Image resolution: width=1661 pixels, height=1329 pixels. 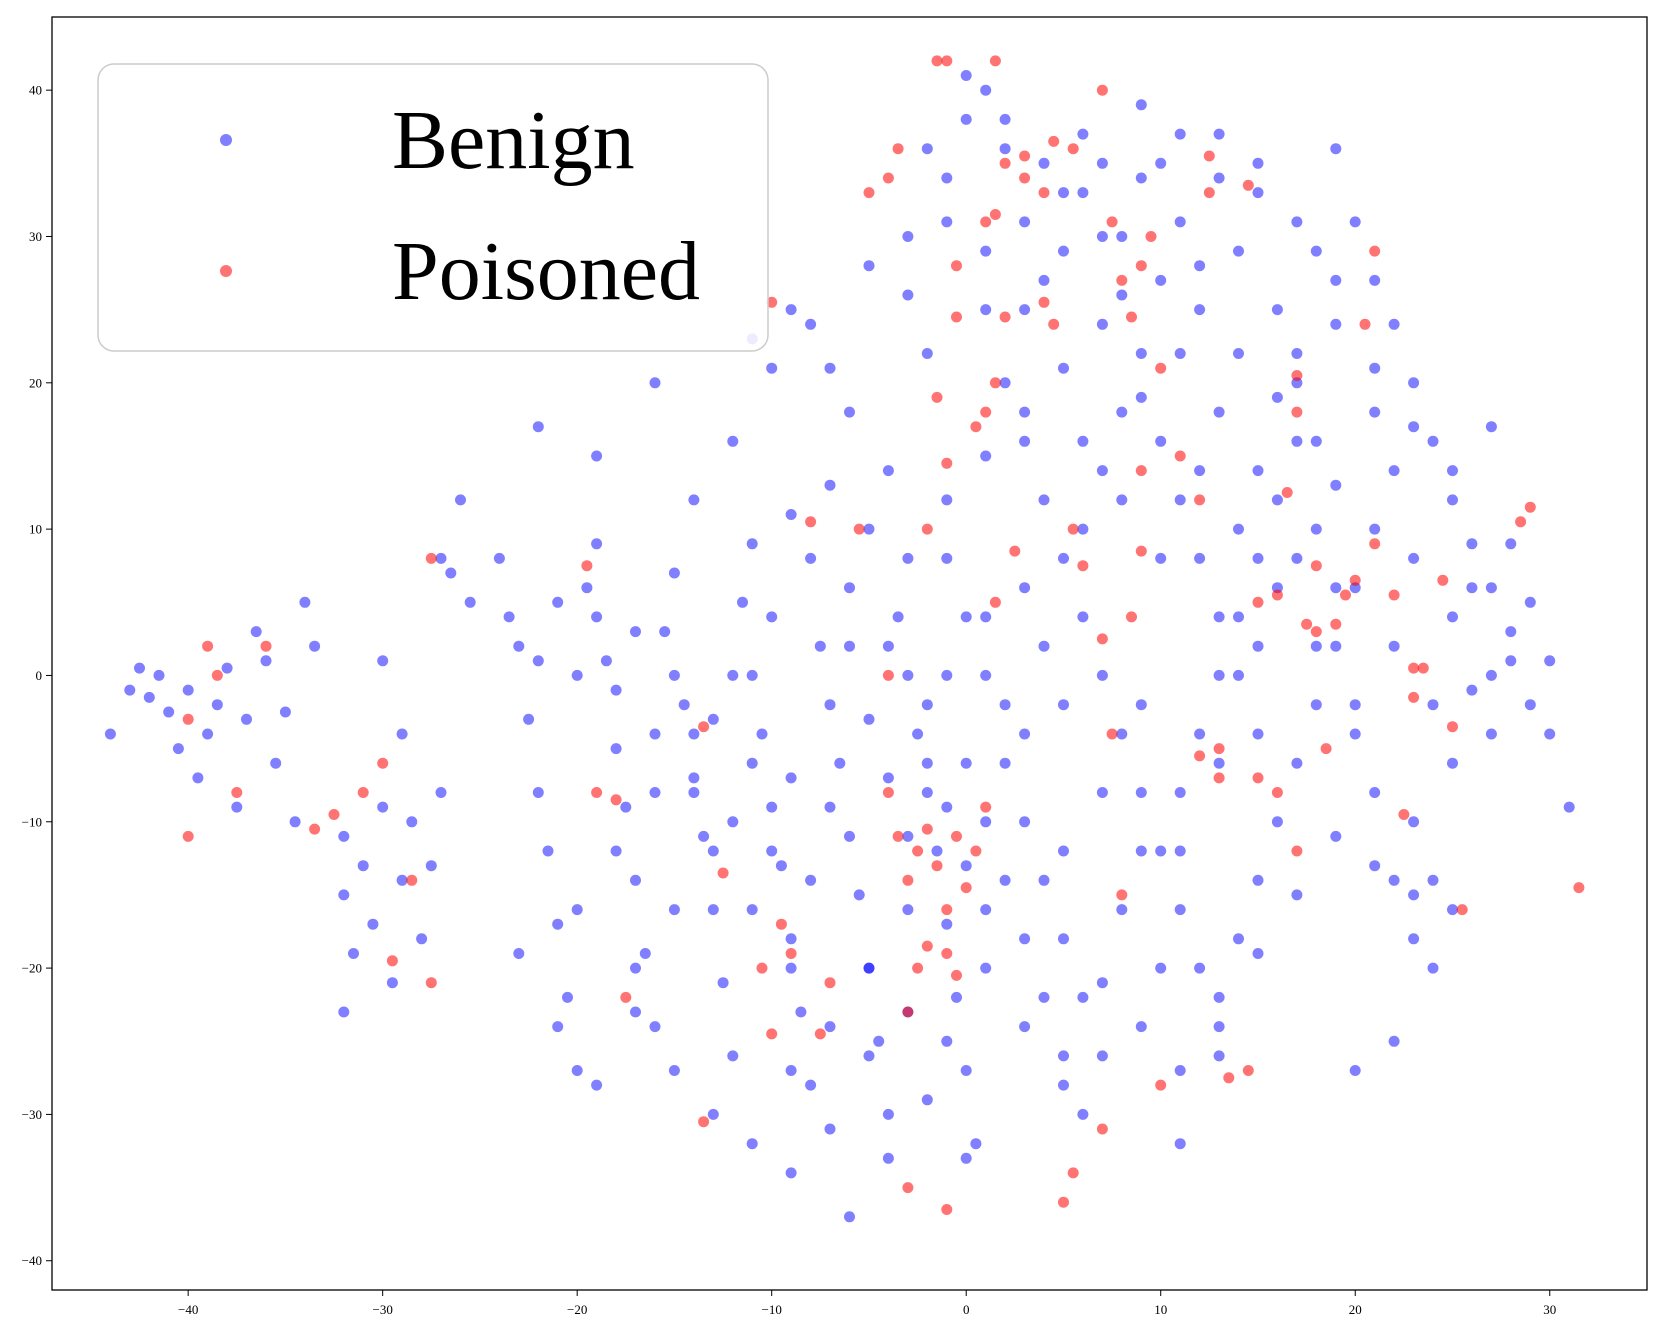 What do you see at coordinates (226, 271) in the screenshot?
I see `legend-marker-poisoned` at bounding box center [226, 271].